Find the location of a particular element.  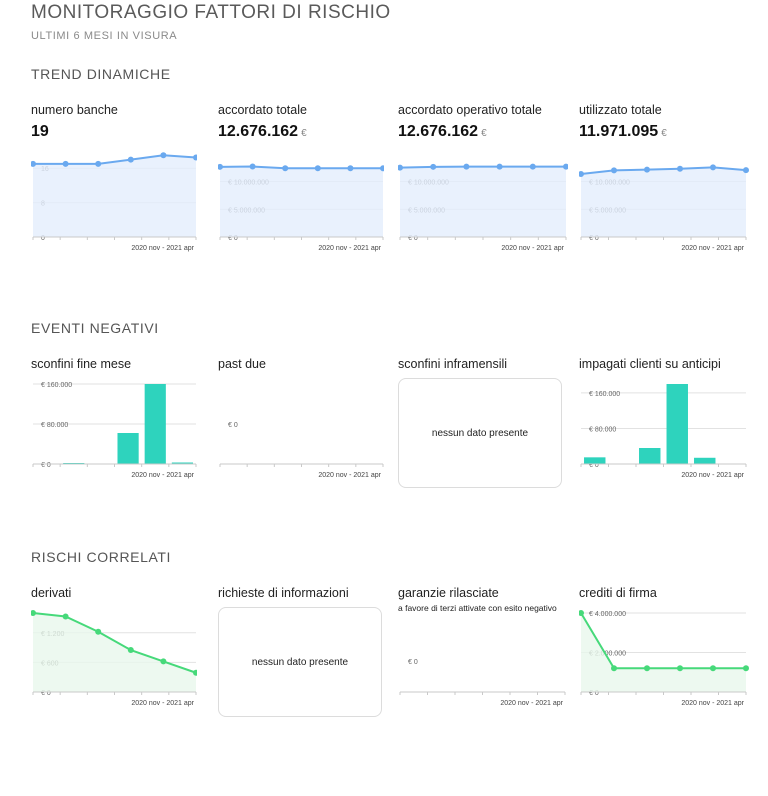

garanzie-rilasciate-chart: € 0 2020 nov - 2021 apr is located at coordinates (482, 683).